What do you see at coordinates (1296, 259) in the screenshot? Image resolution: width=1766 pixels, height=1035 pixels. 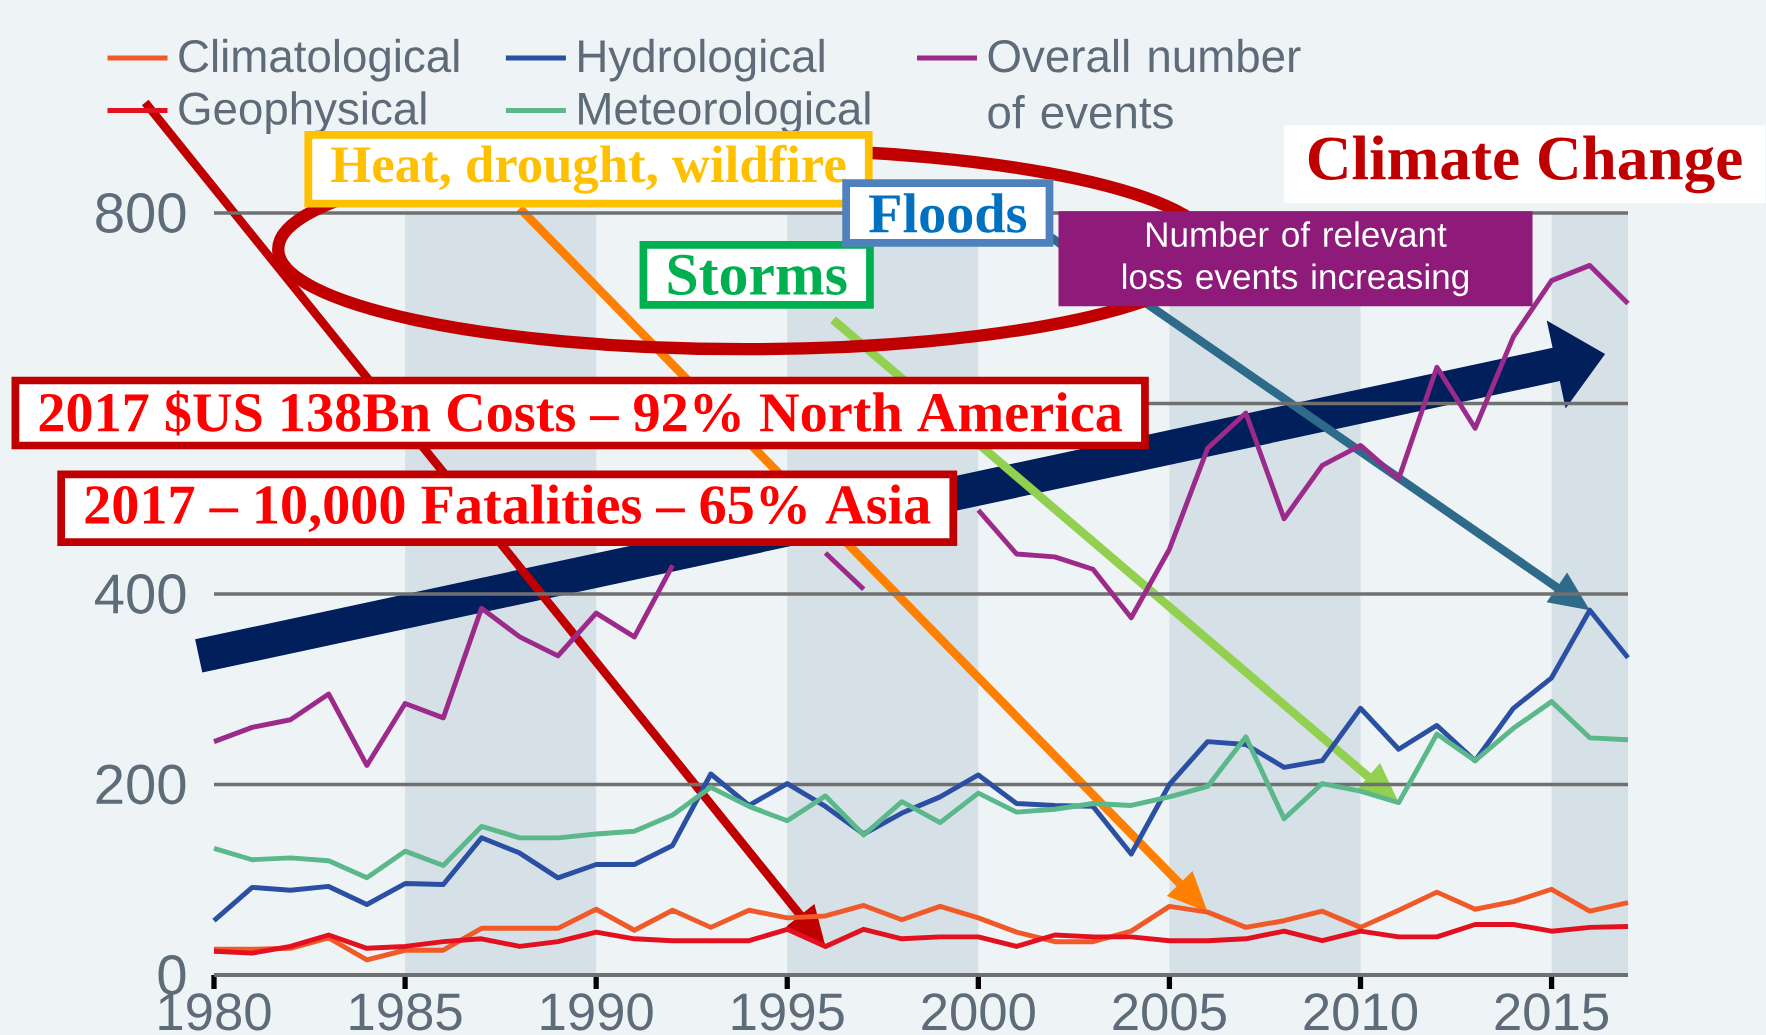 I see `annotation: Number of relevant loss events increasing` at bounding box center [1296, 259].